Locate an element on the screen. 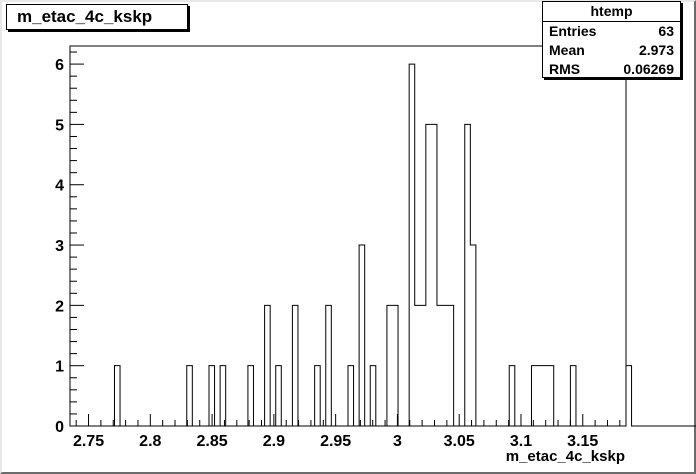  x-tick-label: 2.9 is located at coordinates (274, 441).